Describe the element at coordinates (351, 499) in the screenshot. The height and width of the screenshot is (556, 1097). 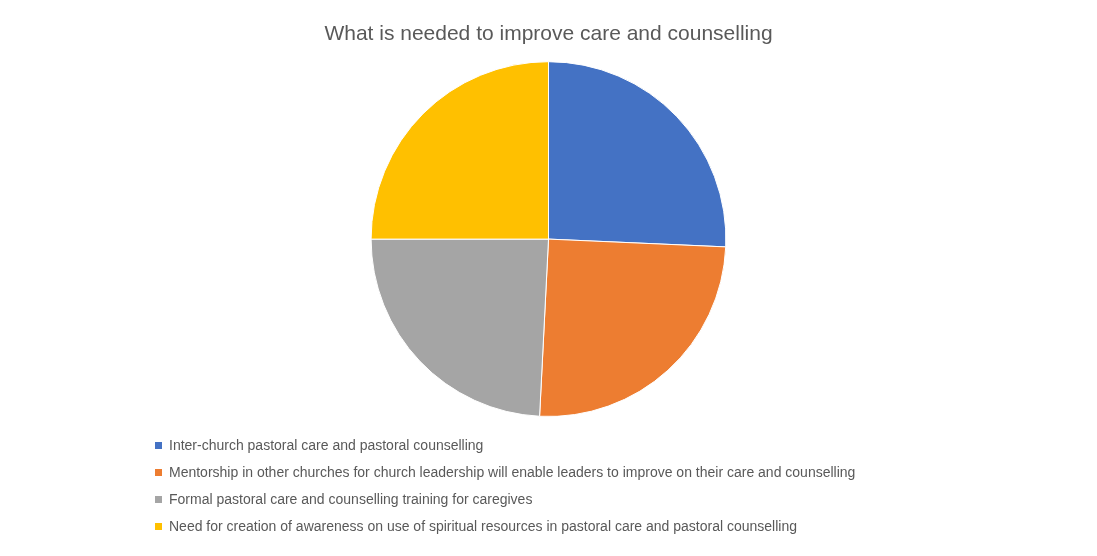
I see `legend-label: Formal pastoral care and counselling training for caregives` at that location.